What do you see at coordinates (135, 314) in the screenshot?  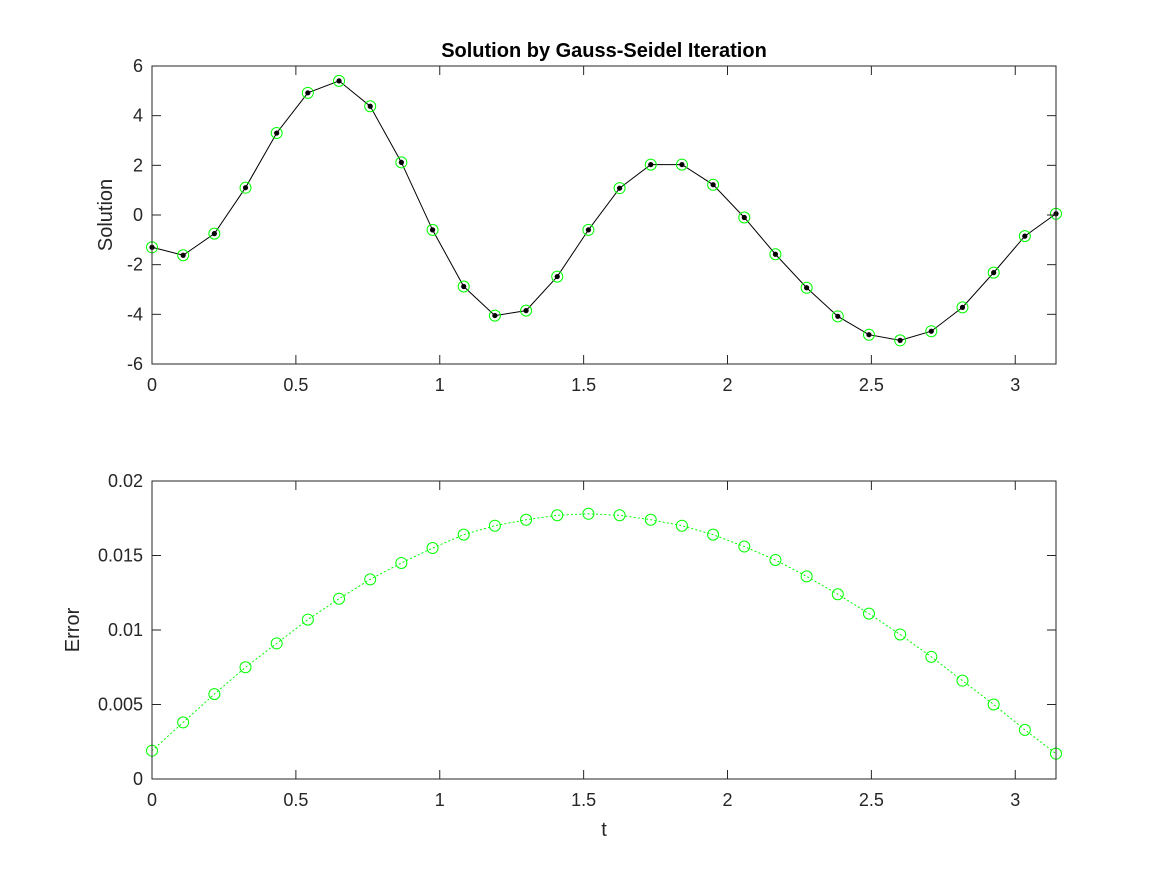 I see `solution-y-tick-label: -4` at bounding box center [135, 314].